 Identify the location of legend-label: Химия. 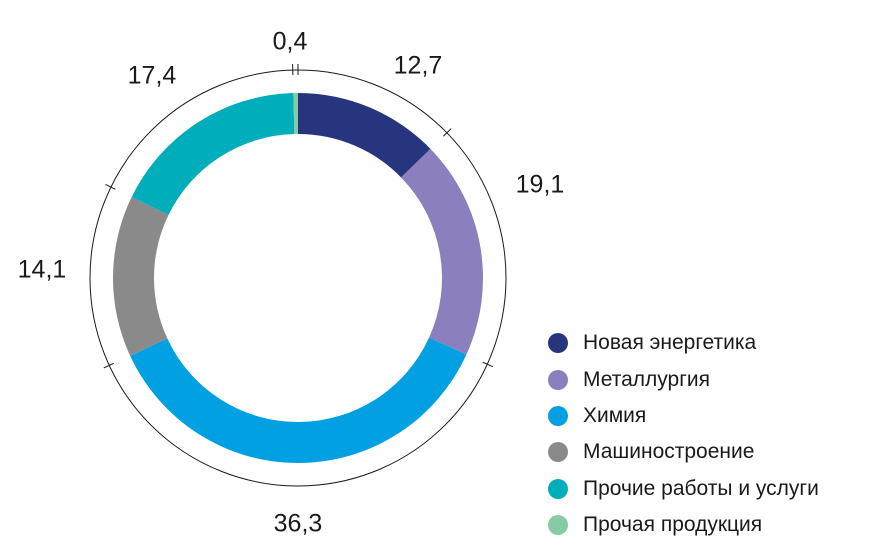
(615, 415).